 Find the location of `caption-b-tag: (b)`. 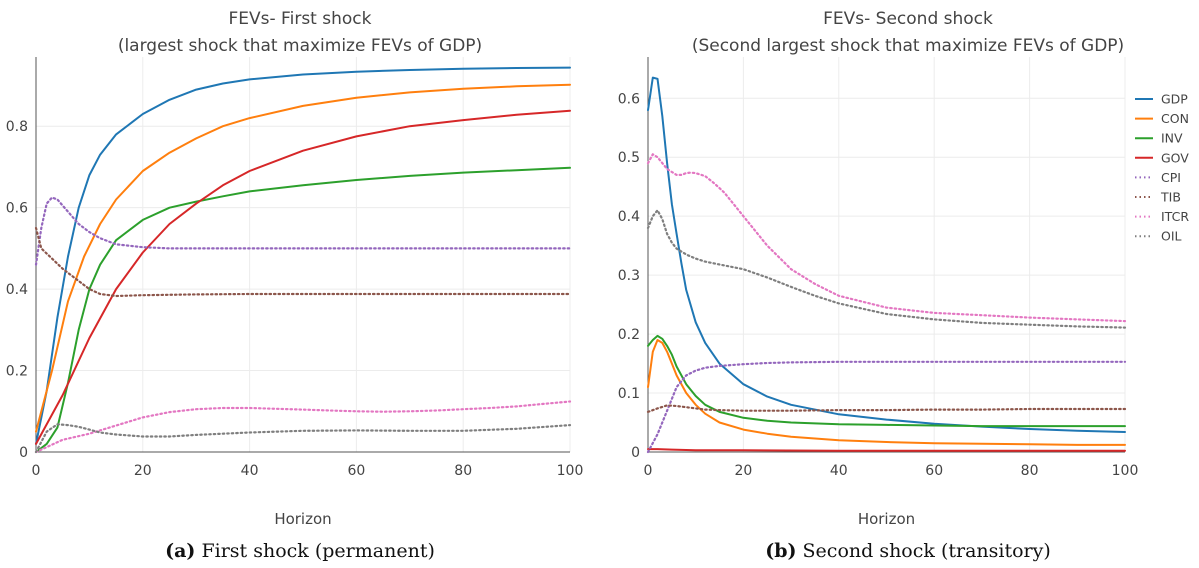

caption-b-tag: (b) is located at coordinates (780, 551).